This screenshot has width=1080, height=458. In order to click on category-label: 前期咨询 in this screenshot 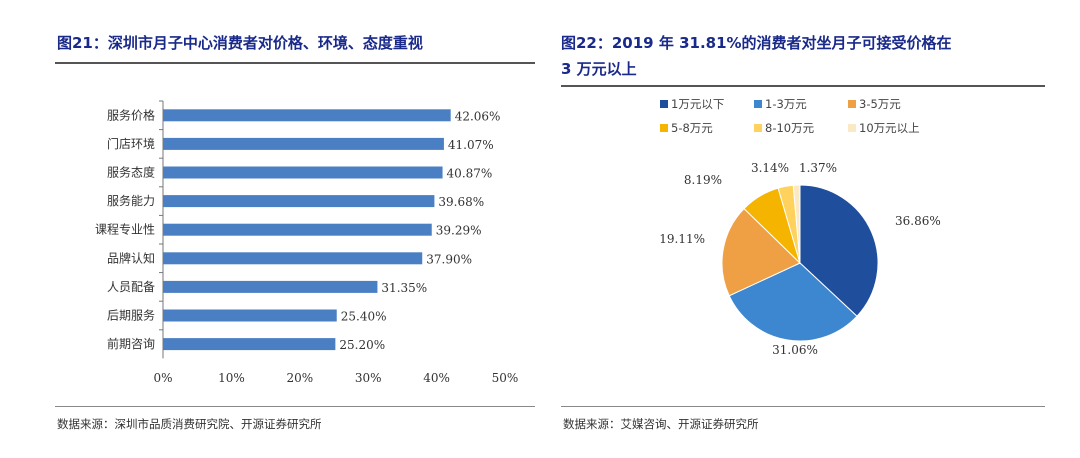, I will do `click(131, 343)`.